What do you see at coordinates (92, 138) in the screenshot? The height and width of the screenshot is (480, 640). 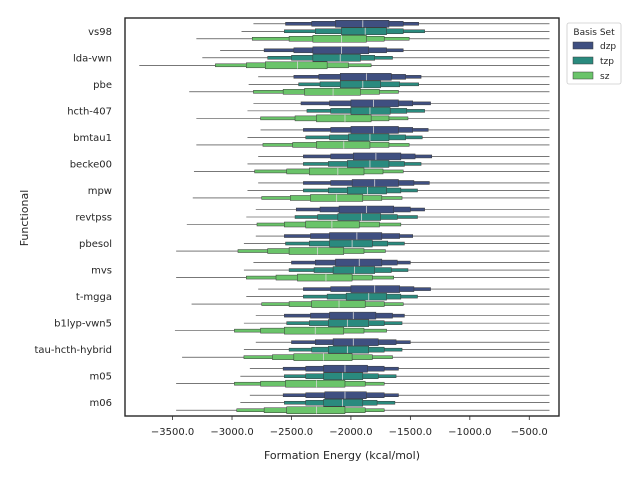 I see `y-tick-label: bmtau1` at bounding box center [92, 138].